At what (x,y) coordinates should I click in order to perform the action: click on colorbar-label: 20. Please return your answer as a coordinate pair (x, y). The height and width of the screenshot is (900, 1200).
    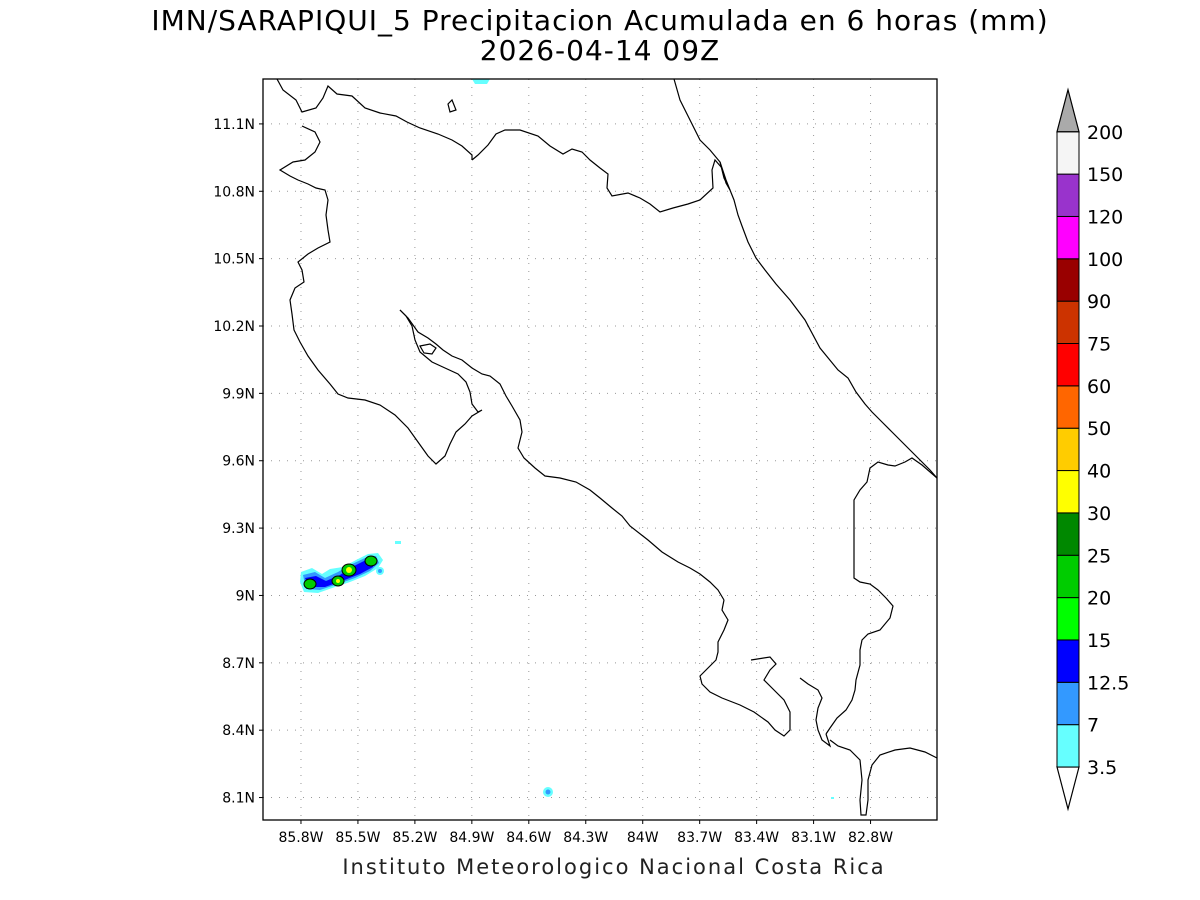
    Looking at the image, I should click on (1099, 599).